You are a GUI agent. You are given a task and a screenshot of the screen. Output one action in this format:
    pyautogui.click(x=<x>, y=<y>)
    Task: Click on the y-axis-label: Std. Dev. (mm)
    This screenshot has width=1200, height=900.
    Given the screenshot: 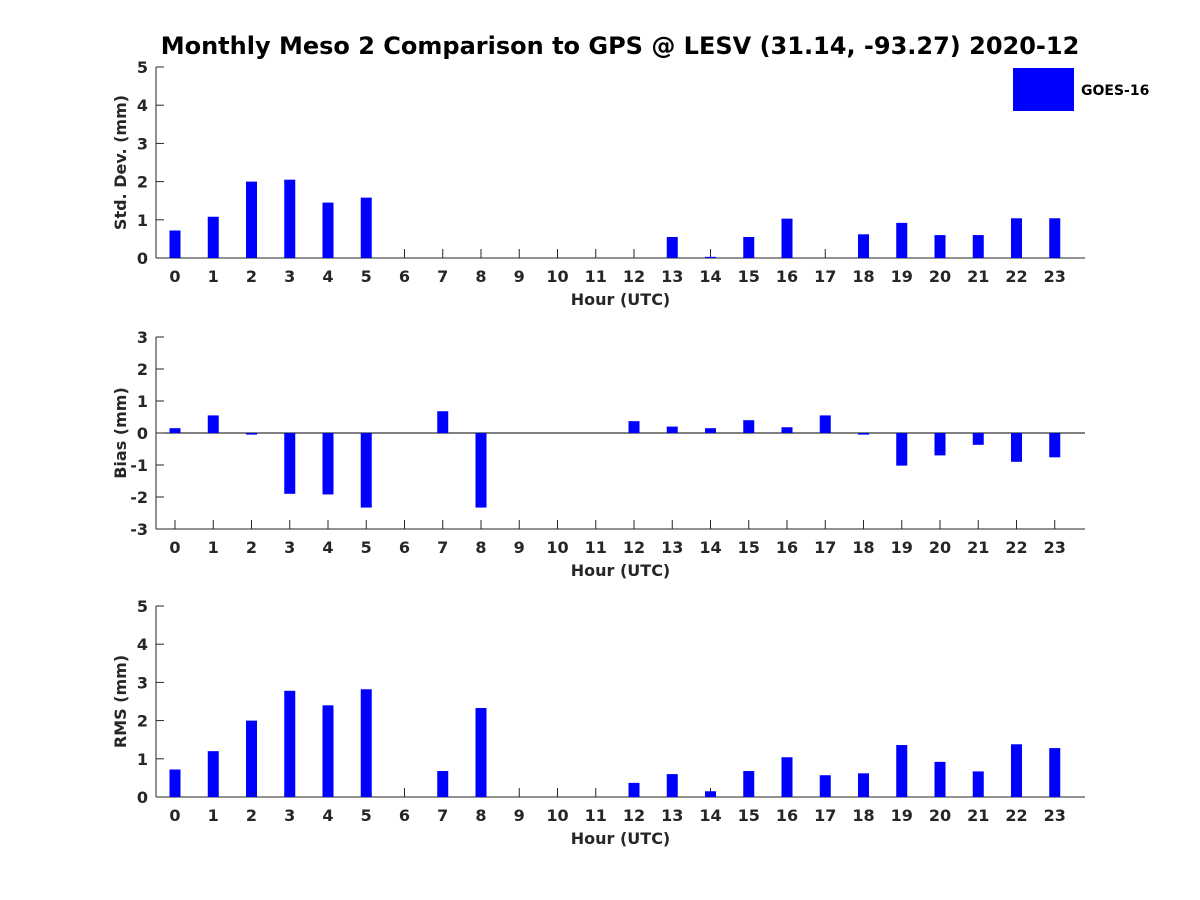 What is the action you would take?
    pyautogui.click(x=120, y=162)
    